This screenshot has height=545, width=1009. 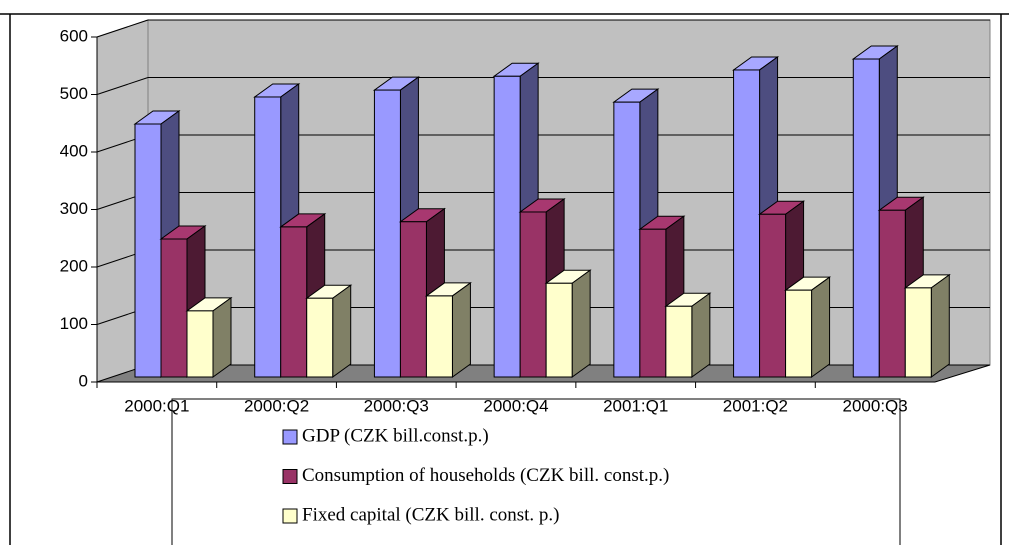 What do you see at coordinates (74, 150) in the screenshot?
I see `y-tick-label: 400` at bounding box center [74, 150].